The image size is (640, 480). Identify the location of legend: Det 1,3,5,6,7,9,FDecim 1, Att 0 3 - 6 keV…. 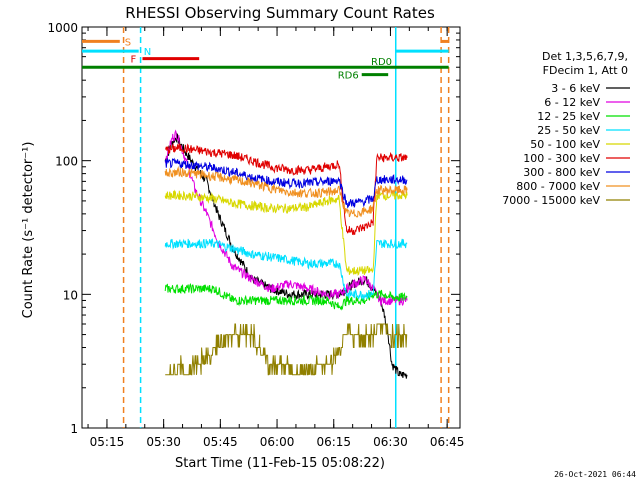
(566, 128).